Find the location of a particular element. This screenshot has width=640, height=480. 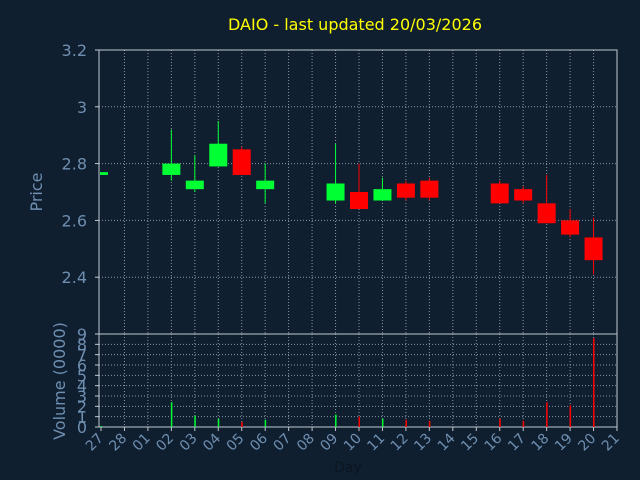

price-y-tick-label: 2.4 is located at coordinates (74, 277).